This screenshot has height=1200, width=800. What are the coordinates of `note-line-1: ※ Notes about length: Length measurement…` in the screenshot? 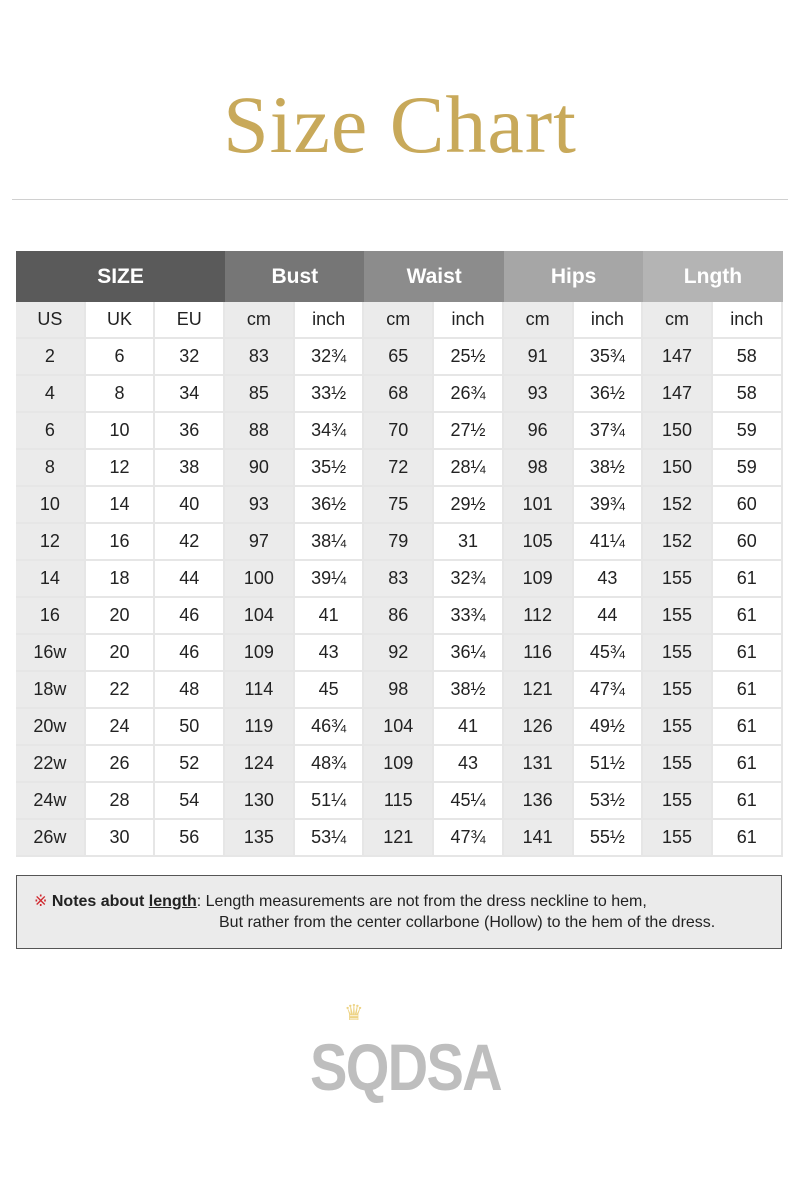 It's located at (340, 901).